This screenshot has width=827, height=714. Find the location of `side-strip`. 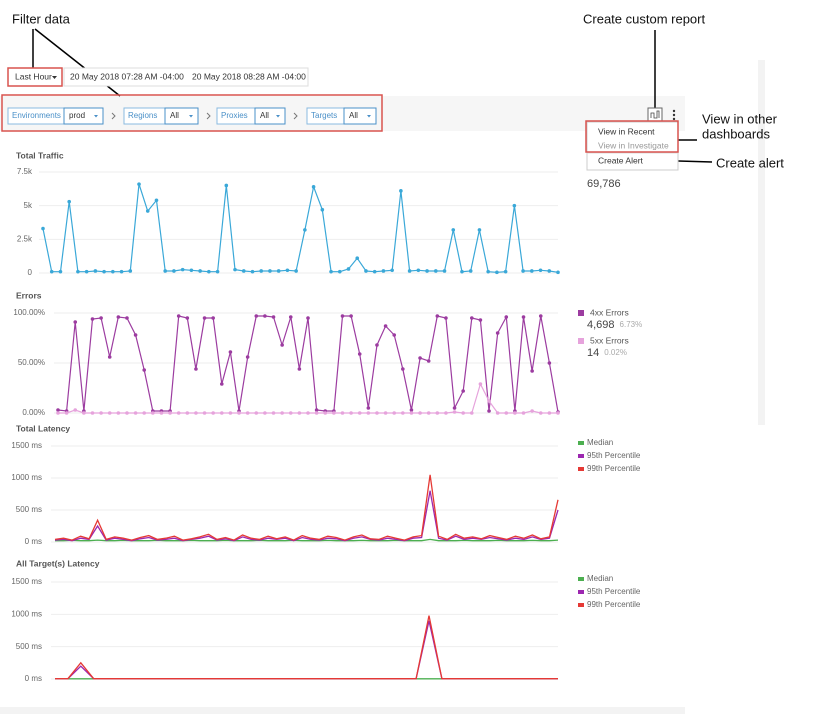

side-strip is located at coordinates (761, 242).